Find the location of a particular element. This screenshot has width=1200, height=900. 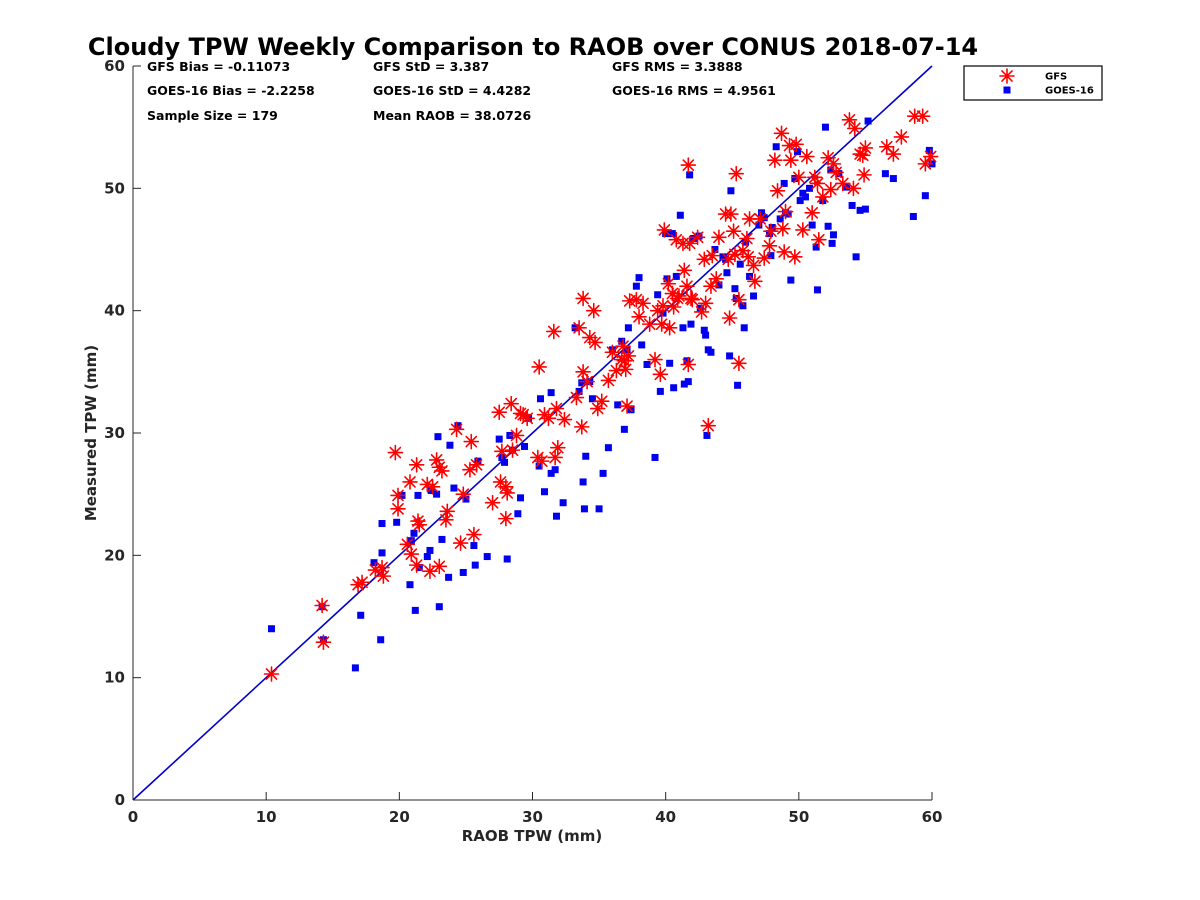

stat-text: GFS Bias = -0.11073 is located at coordinates (218, 66).